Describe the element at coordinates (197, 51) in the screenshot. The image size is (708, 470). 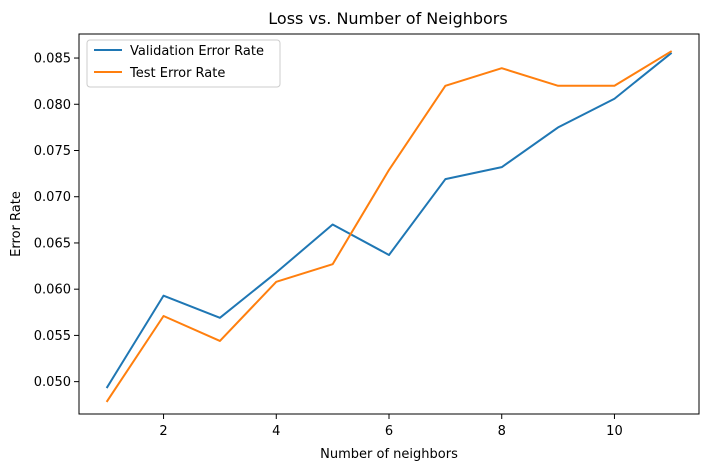
I see `legend-label-validation-error-rate: Validation Error Rate` at that location.